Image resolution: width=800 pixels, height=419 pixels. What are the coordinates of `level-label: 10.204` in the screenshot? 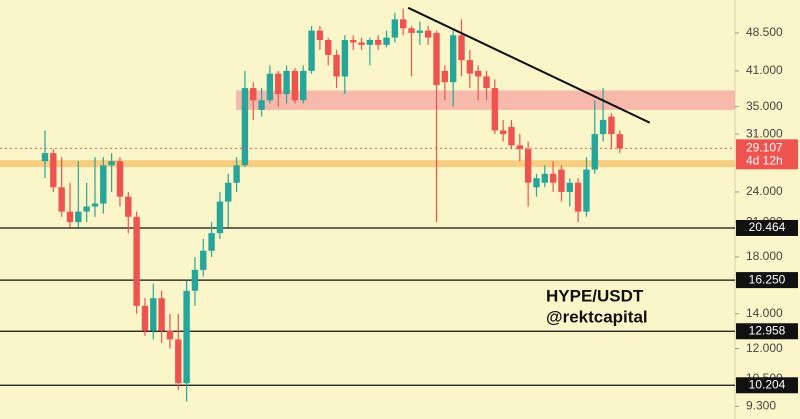 It's located at (767, 384).